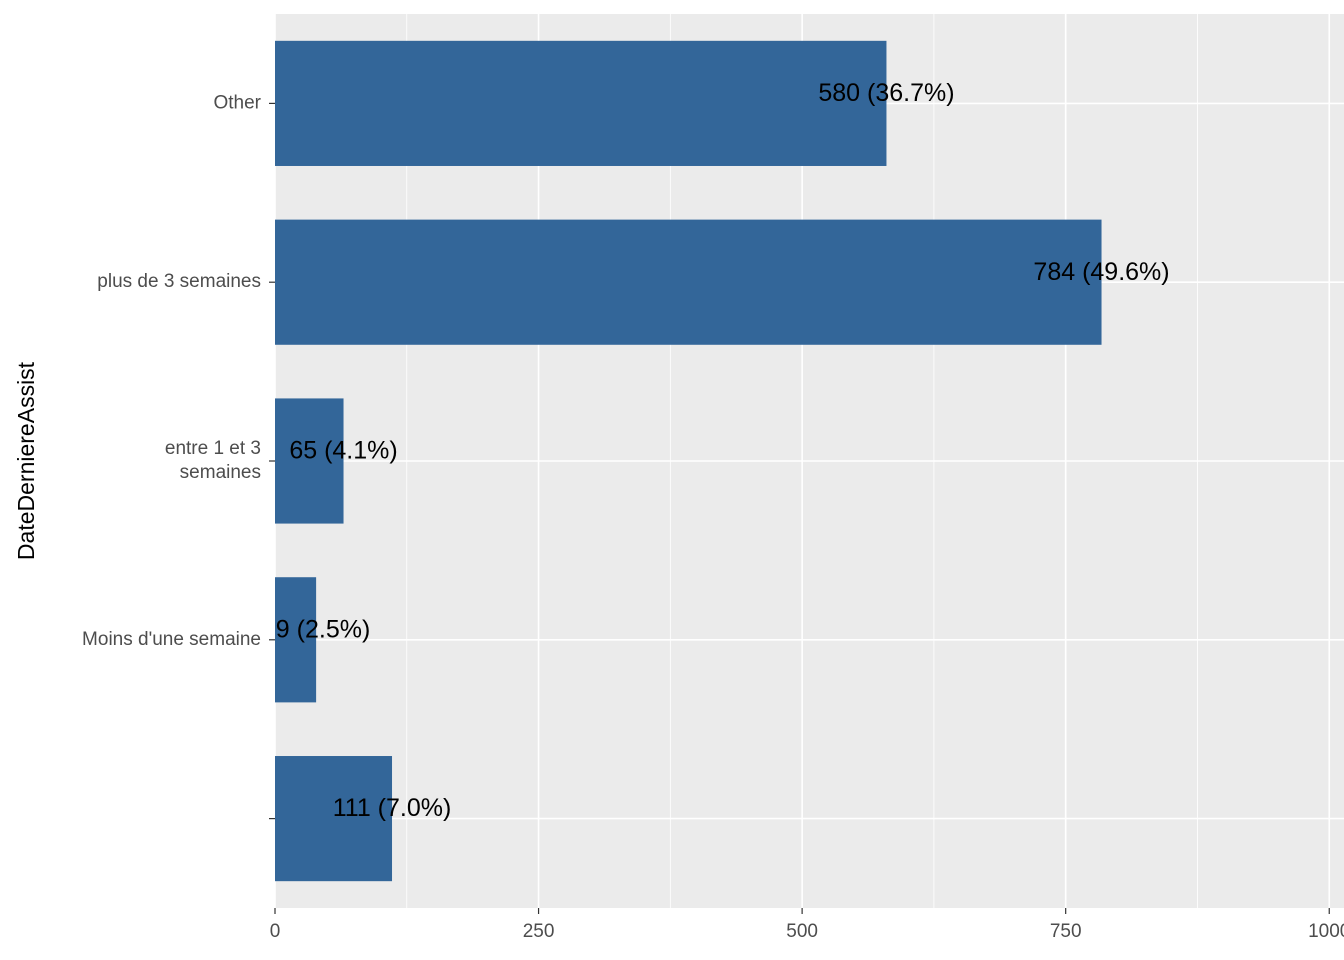 The width and height of the screenshot is (1344, 960). I want to click on x-tick-label: 0, so click(275, 931).